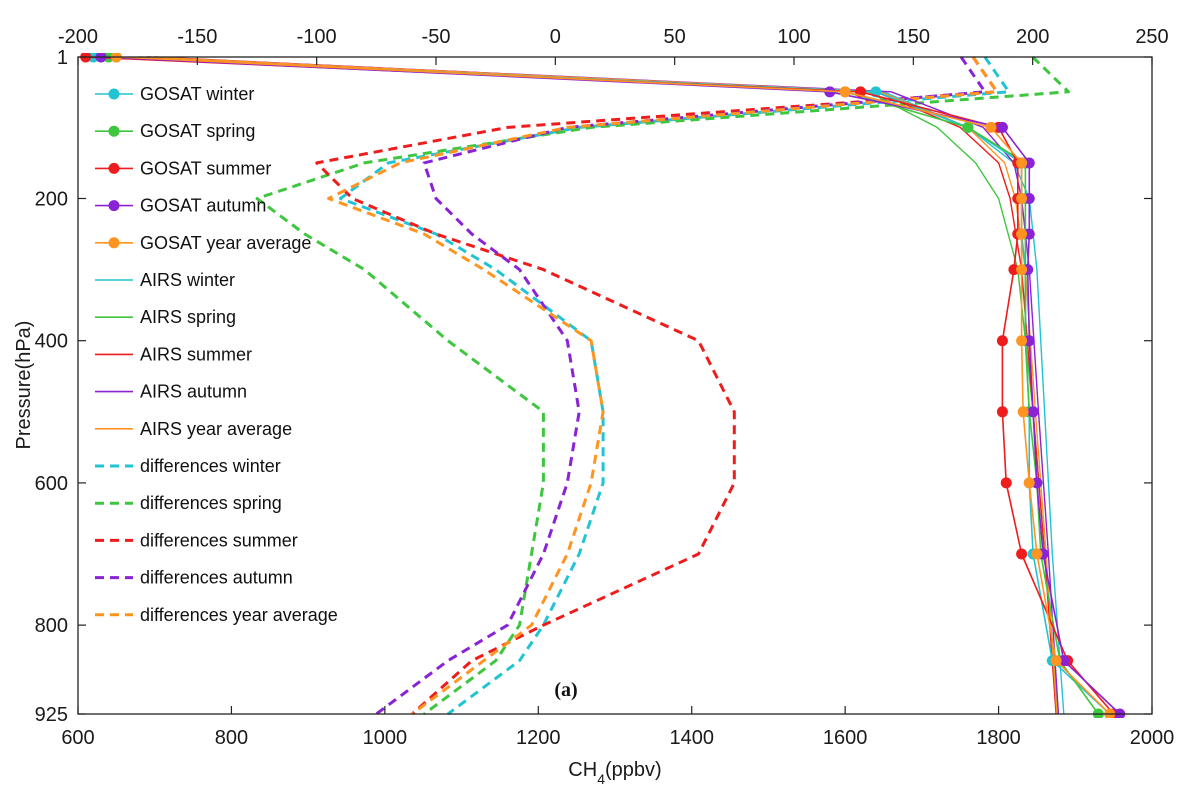 The image size is (1184, 792). Describe the element at coordinates (582, 770) in the screenshot. I see `x-axis-title-main: CH` at that location.